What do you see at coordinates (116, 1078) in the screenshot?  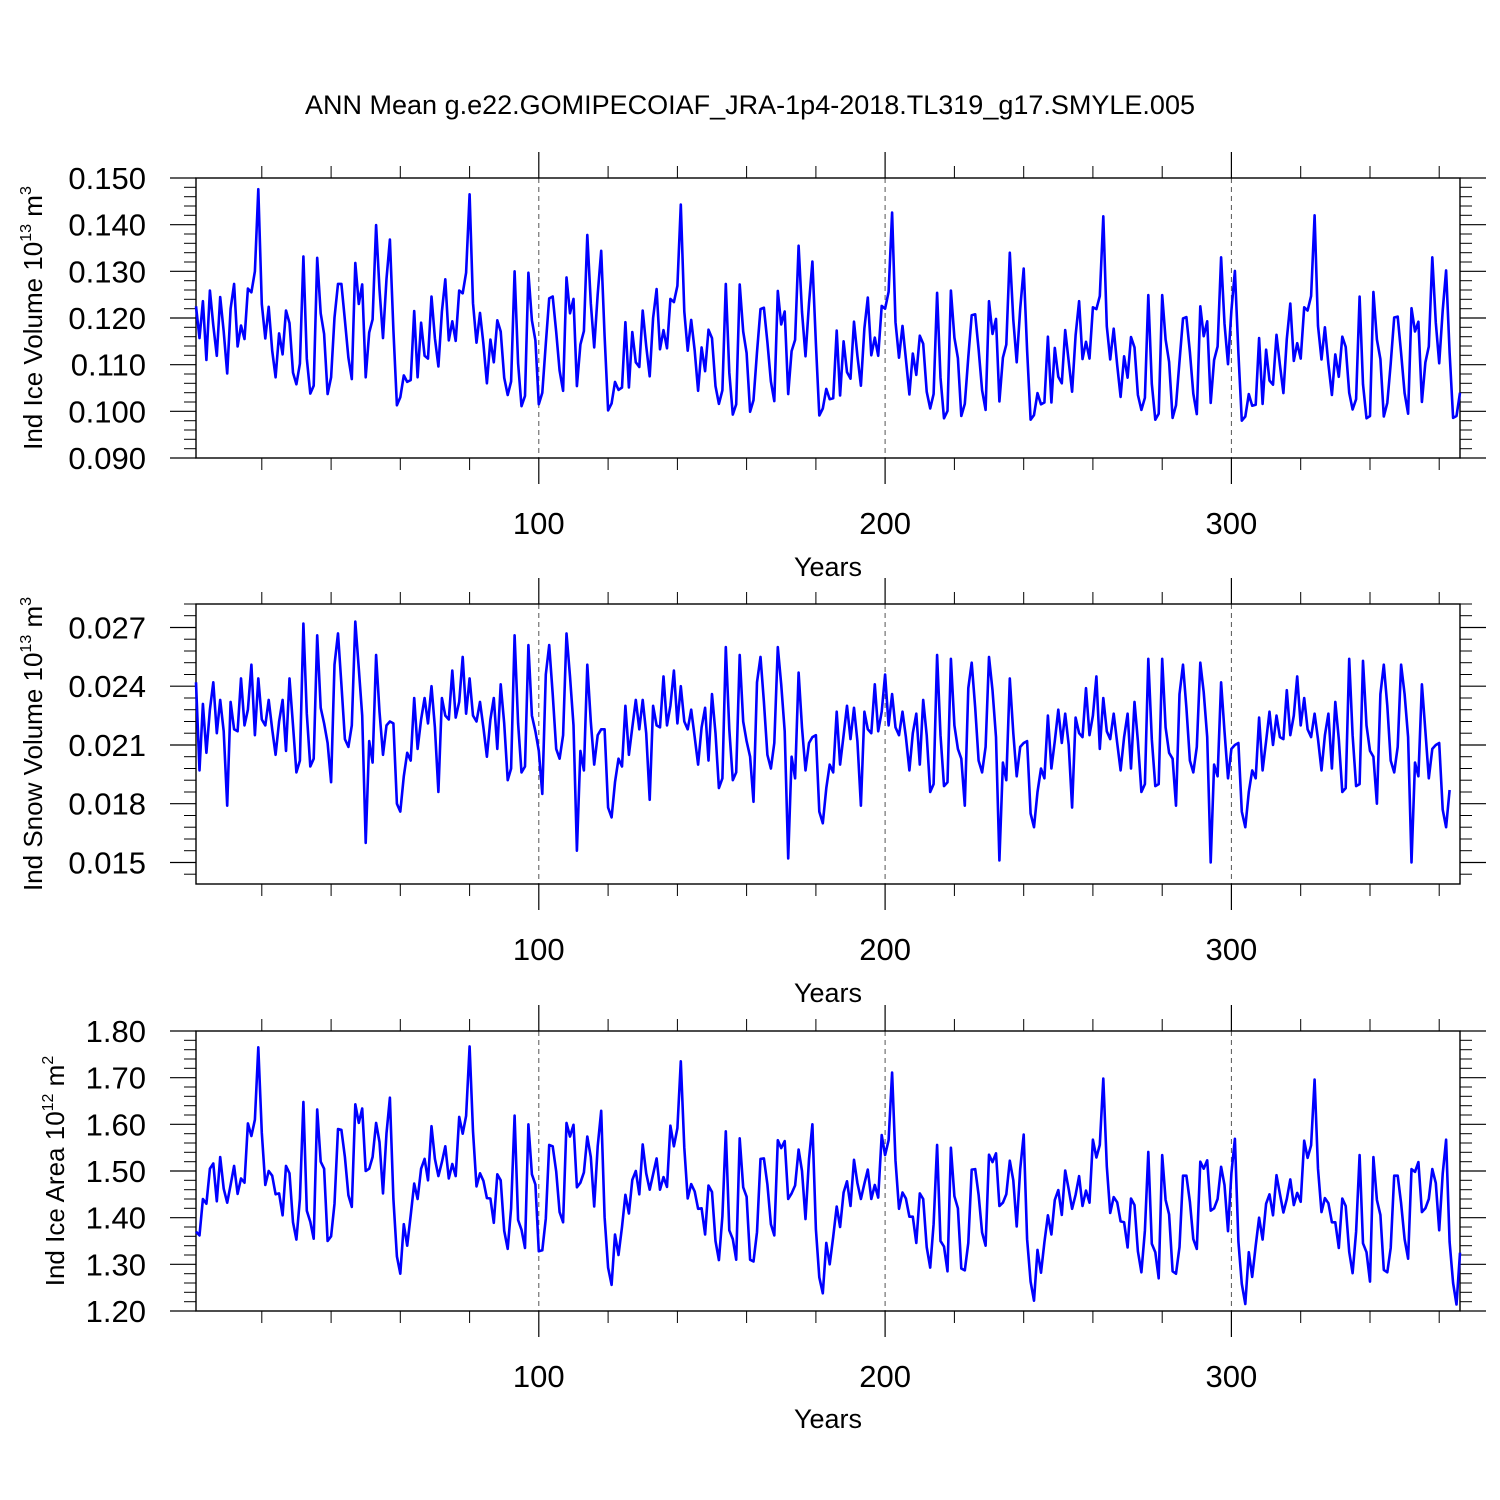 I see `y-tick-label: 1.70` at bounding box center [116, 1078].